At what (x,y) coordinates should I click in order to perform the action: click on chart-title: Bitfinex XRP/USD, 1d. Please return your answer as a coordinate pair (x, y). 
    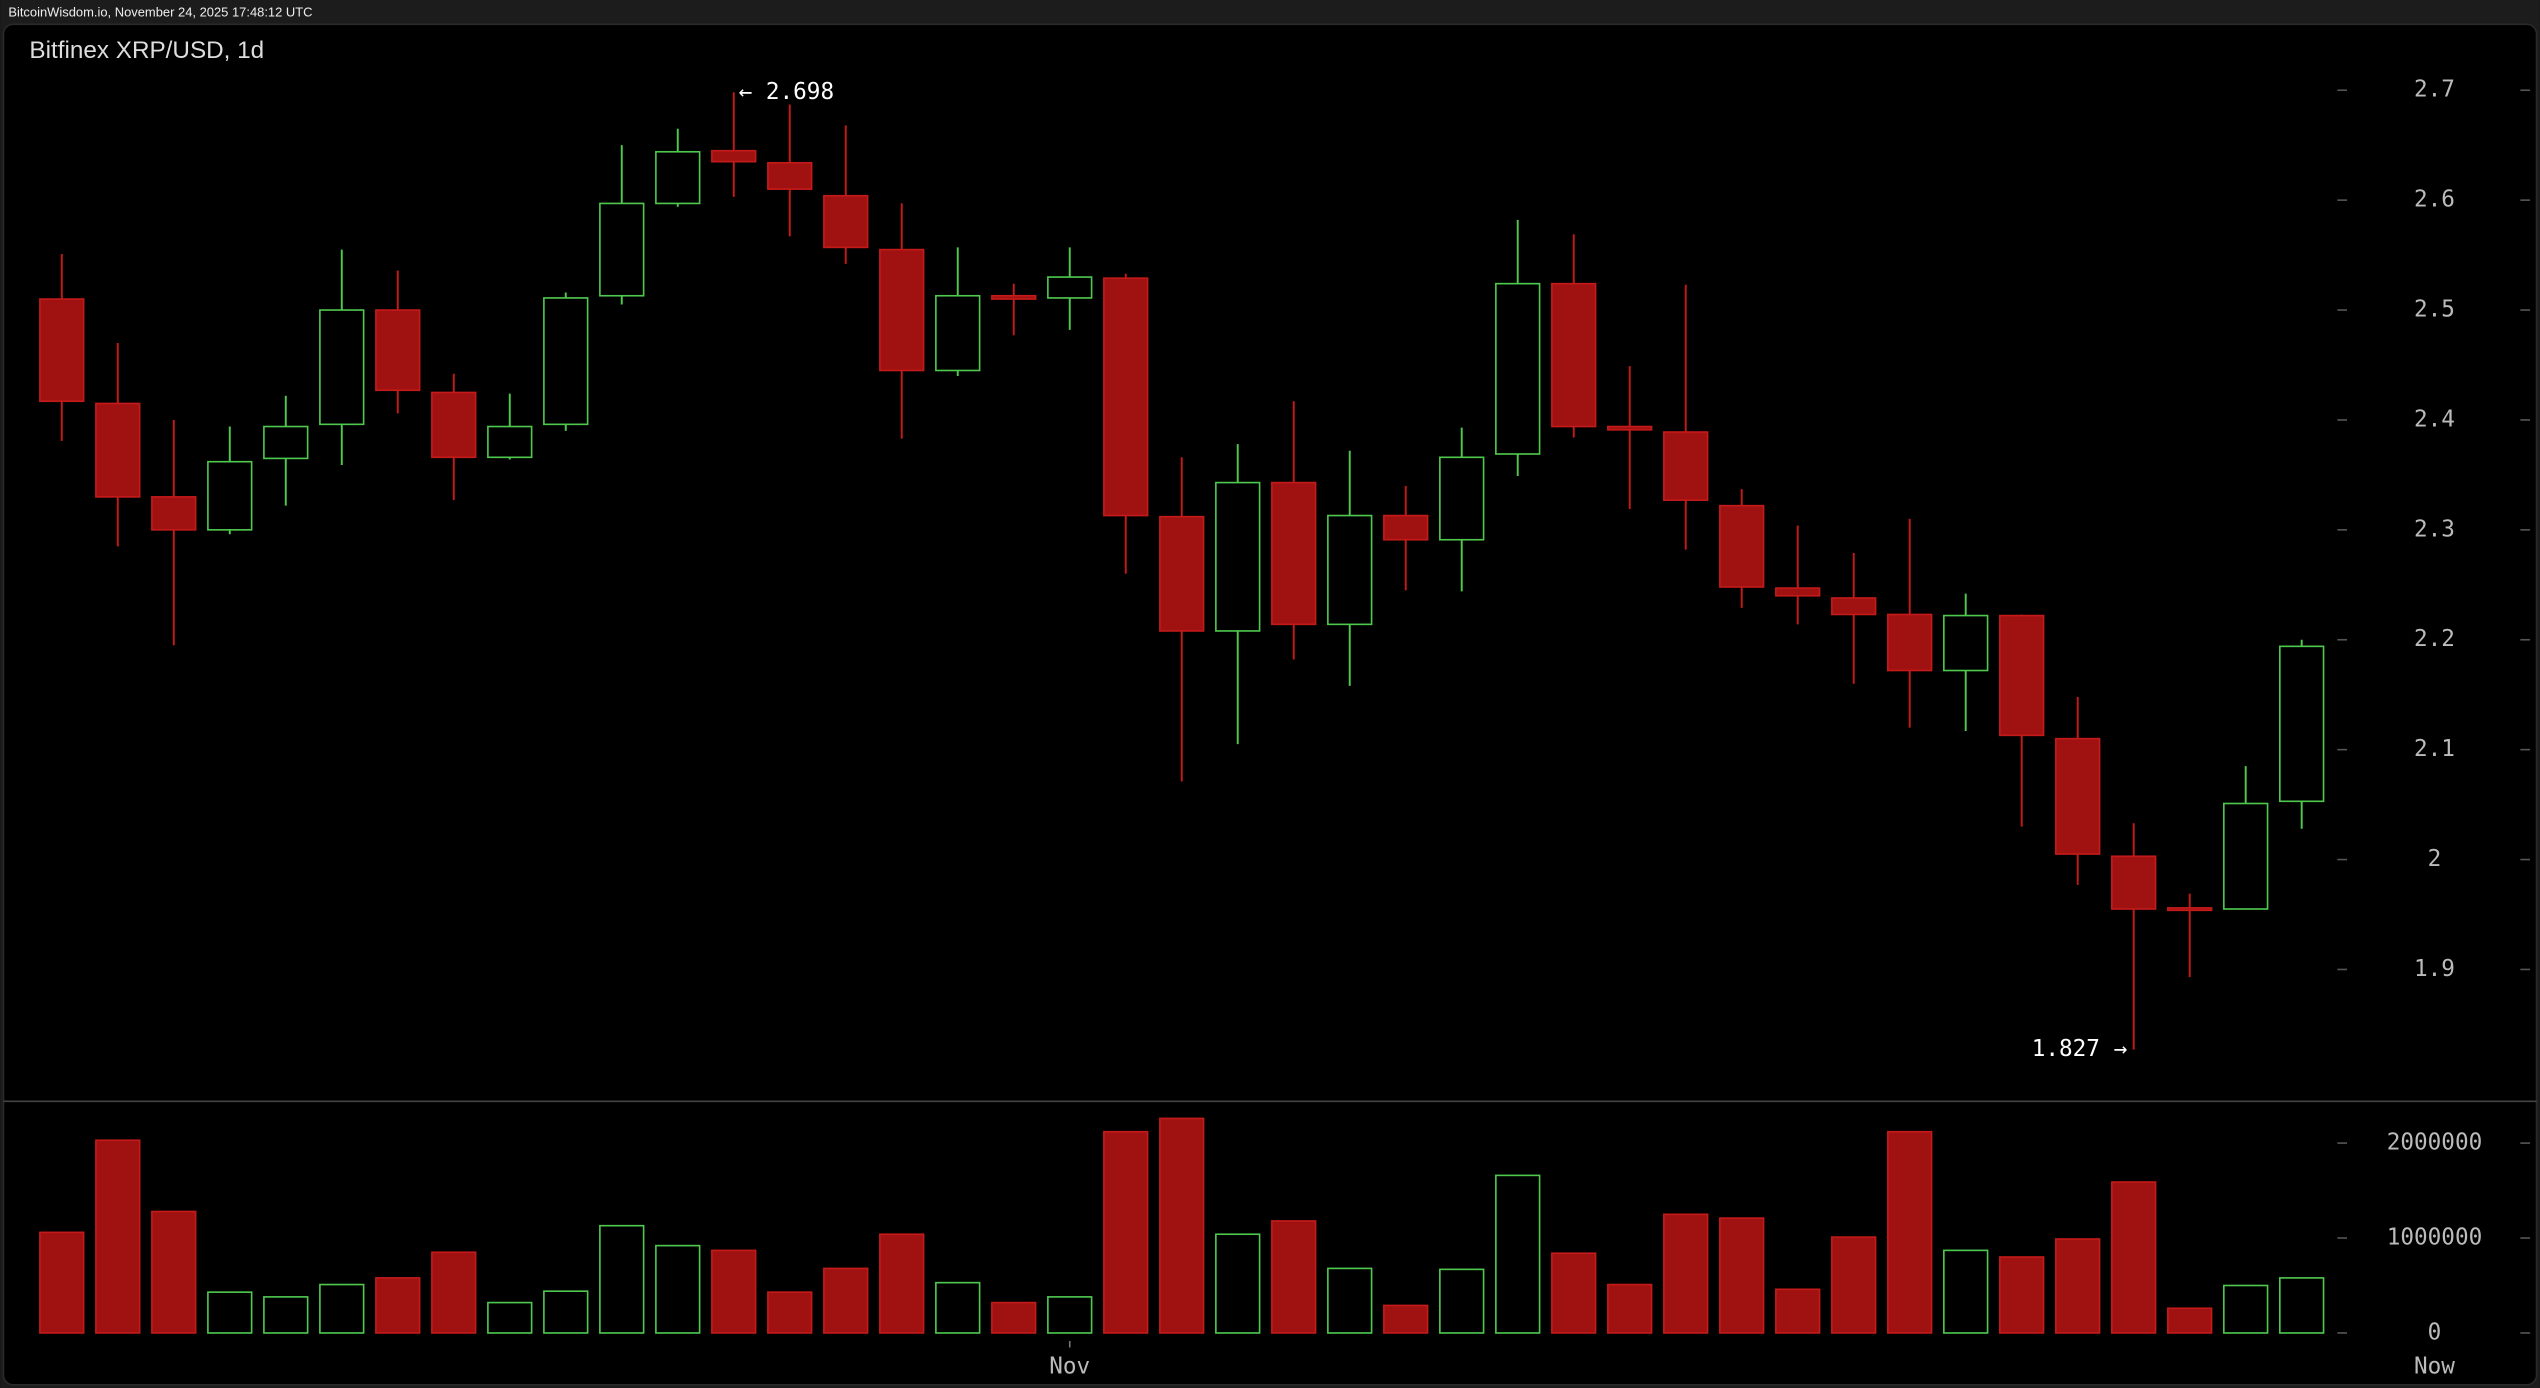
    Looking at the image, I should click on (146, 50).